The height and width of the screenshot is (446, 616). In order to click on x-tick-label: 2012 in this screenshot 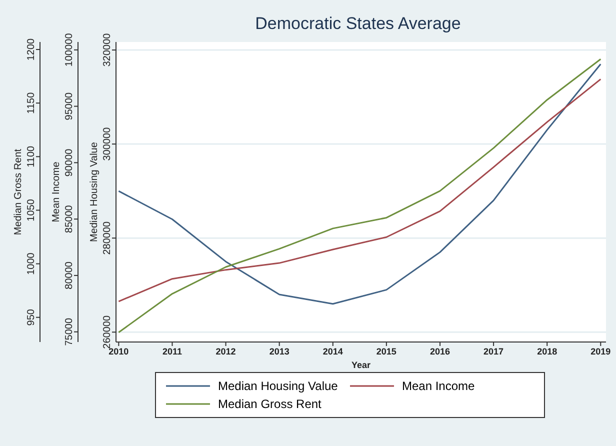, I will do `click(226, 351)`.